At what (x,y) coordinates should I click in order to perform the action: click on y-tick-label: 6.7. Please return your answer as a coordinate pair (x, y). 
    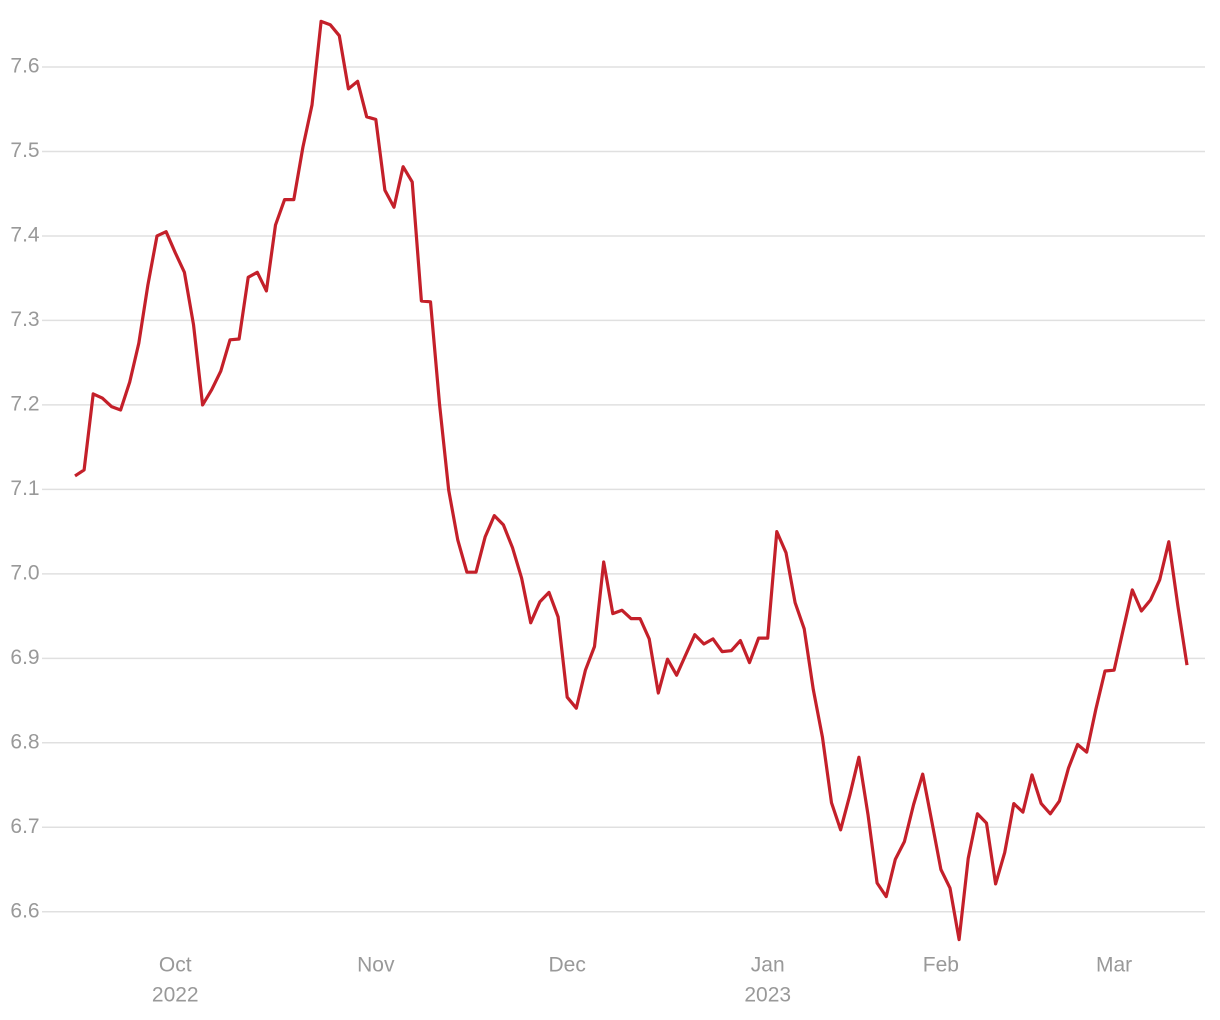
    Looking at the image, I should click on (24, 826).